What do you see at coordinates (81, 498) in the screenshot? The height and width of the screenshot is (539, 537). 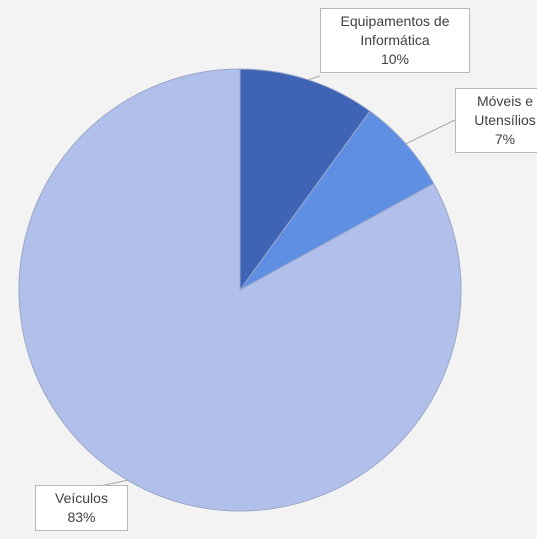 I see `category-label: Veículos` at bounding box center [81, 498].